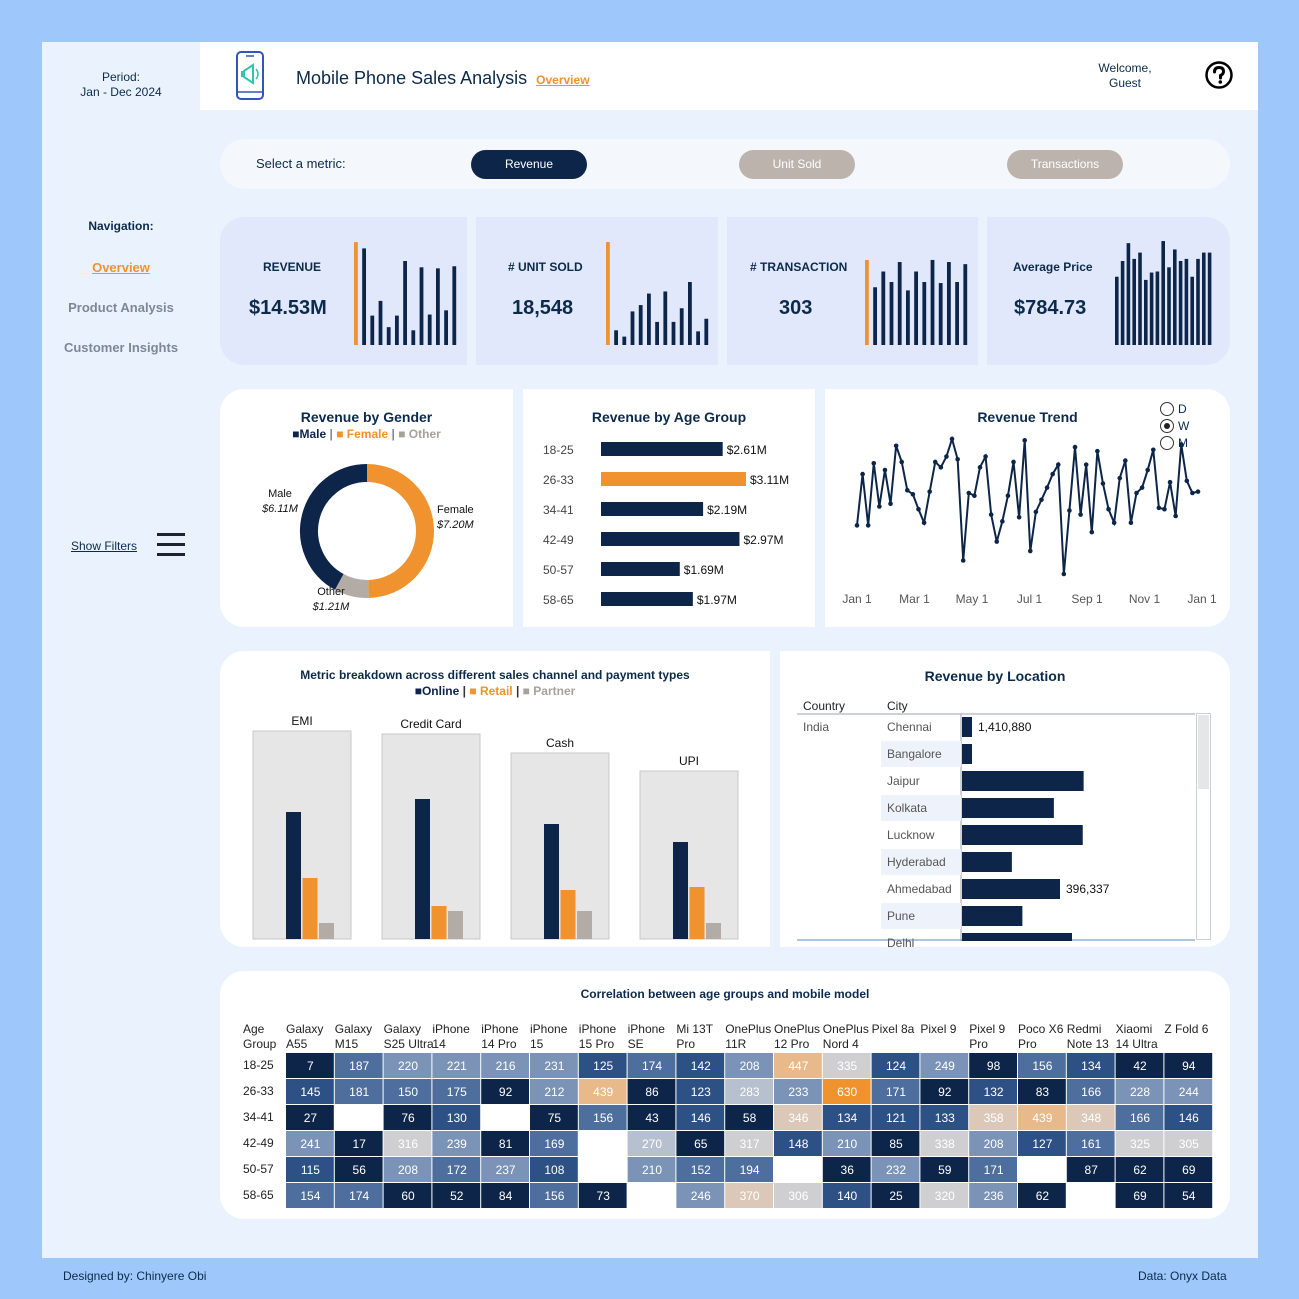 The image size is (1299, 1299). Describe the element at coordinates (909, 727) in the screenshot. I see `city-label: Chennai` at that location.